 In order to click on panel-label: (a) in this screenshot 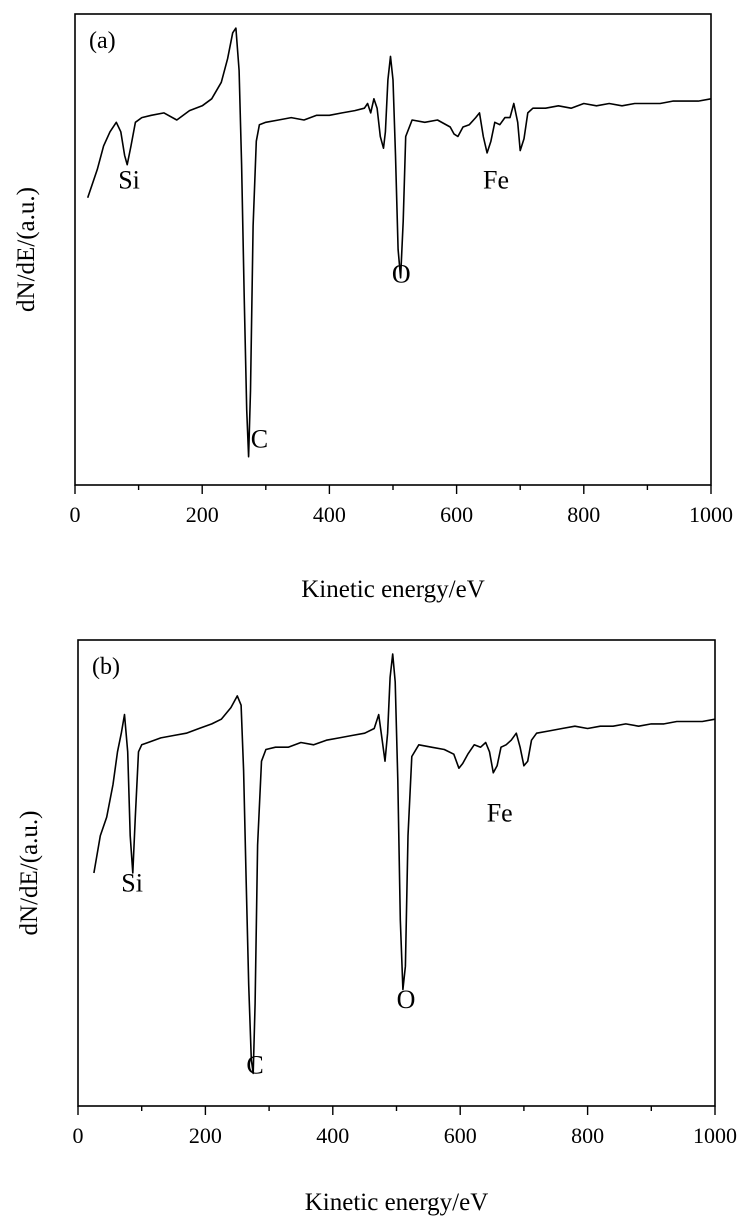, I will do `click(102, 41)`.